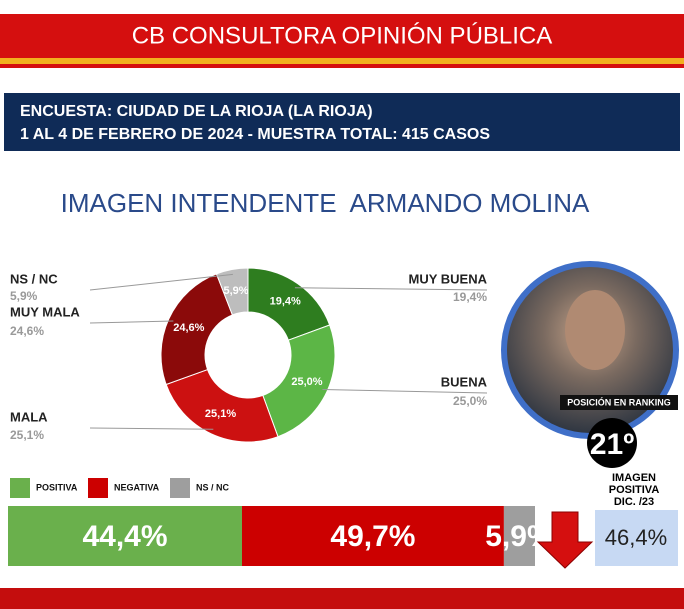 This screenshot has width=684, height=609. What do you see at coordinates (306, 382) in the screenshot?
I see `segment-label: 25,0%` at bounding box center [306, 382].